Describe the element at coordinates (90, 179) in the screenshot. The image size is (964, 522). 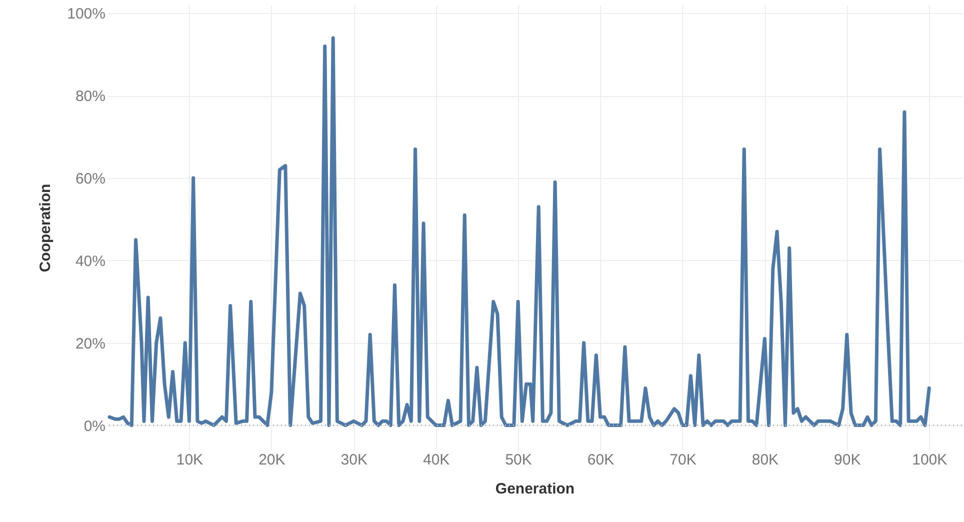
I see `y-tick-label: 60%` at that location.